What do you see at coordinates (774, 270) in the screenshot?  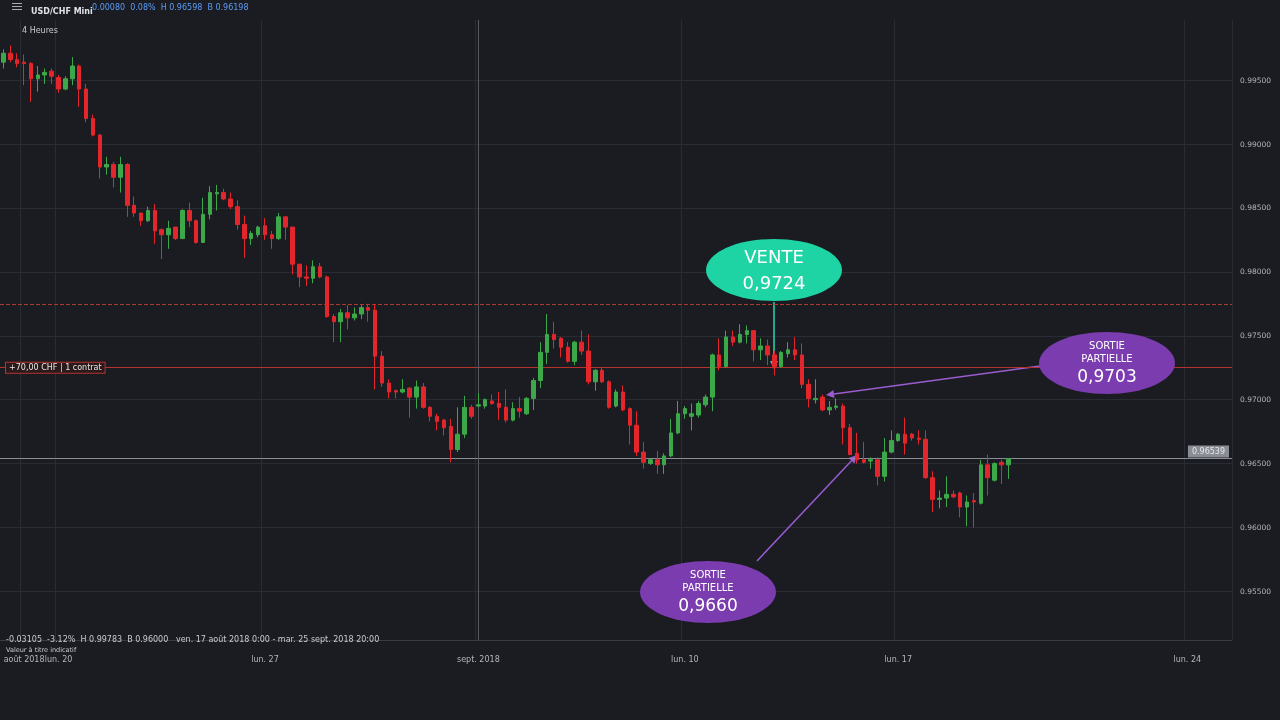 I see `annotation: VENTE 0,9724` at bounding box center [774, 270].